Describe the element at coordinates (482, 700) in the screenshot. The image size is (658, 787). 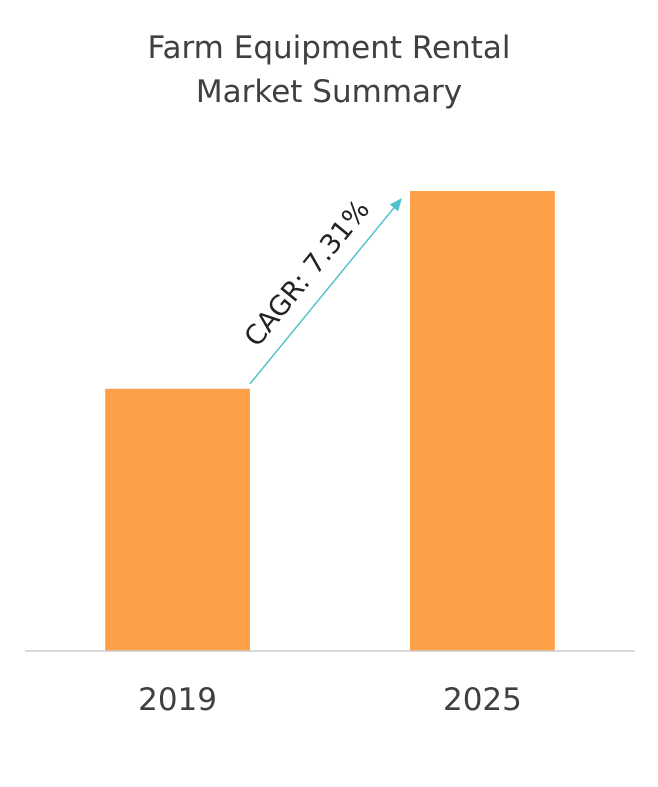
I see `x-tick-label: 2025` at that location.